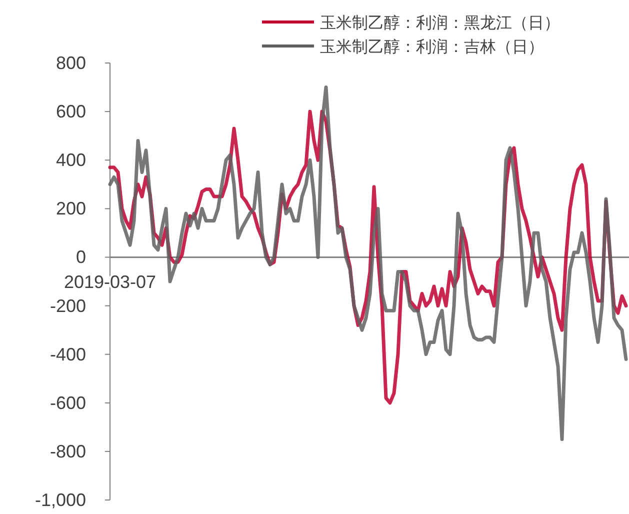 The width and height of the screenshot is (629, 514). What do you see at coordinates (71, 208) in the screenshot?
I see `y-tick-label: 200` at bounding box center [71, 208].